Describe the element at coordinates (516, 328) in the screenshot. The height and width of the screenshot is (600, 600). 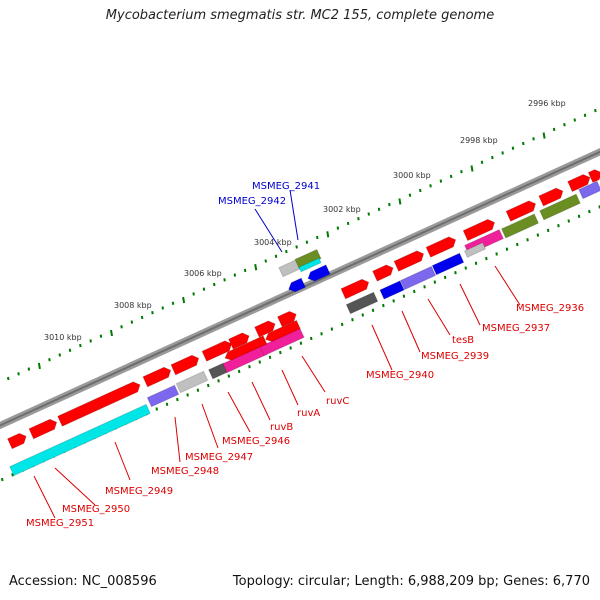
I see `gene-label: MSMEG_2937` at that location.